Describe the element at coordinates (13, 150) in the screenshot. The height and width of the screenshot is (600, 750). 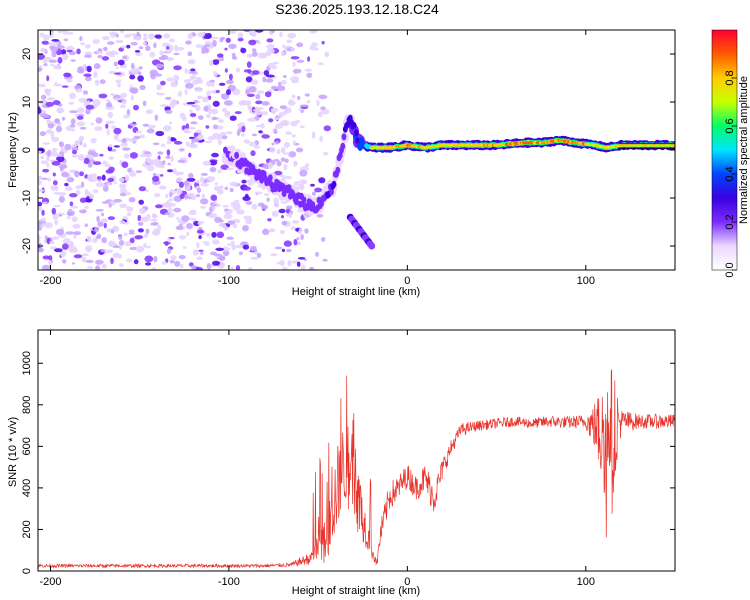
I see `spectrogram-y-axis-label: Frequency (Hz)` at that location.